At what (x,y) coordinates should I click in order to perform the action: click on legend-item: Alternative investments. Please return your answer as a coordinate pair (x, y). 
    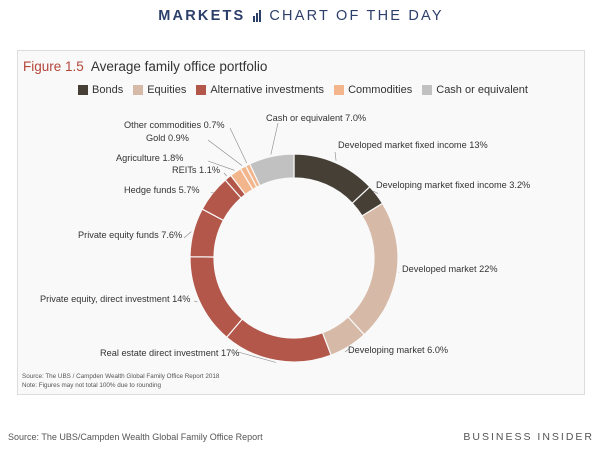
    Looking at the image, I should click on (260, 90).